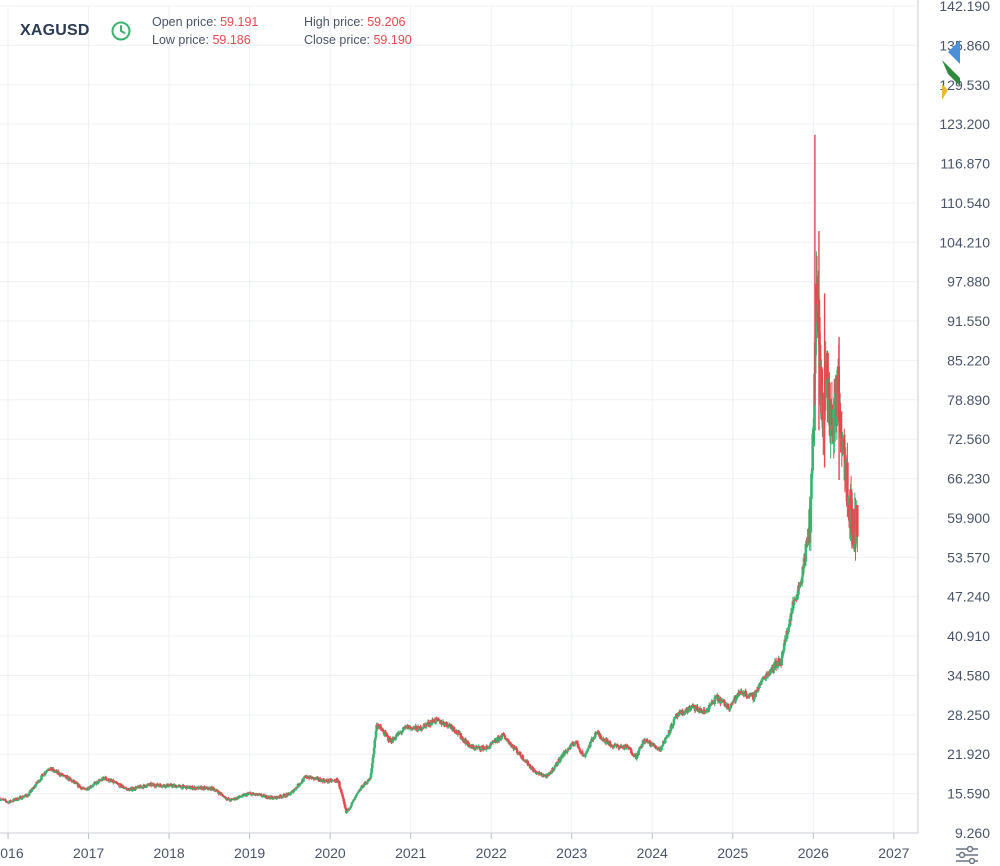 The image size is (1000, 866). What do you see at coordinates (354, 22) in the screenshot?
I see `high-price: High price: 59.206` at bounding box center [354, 22].